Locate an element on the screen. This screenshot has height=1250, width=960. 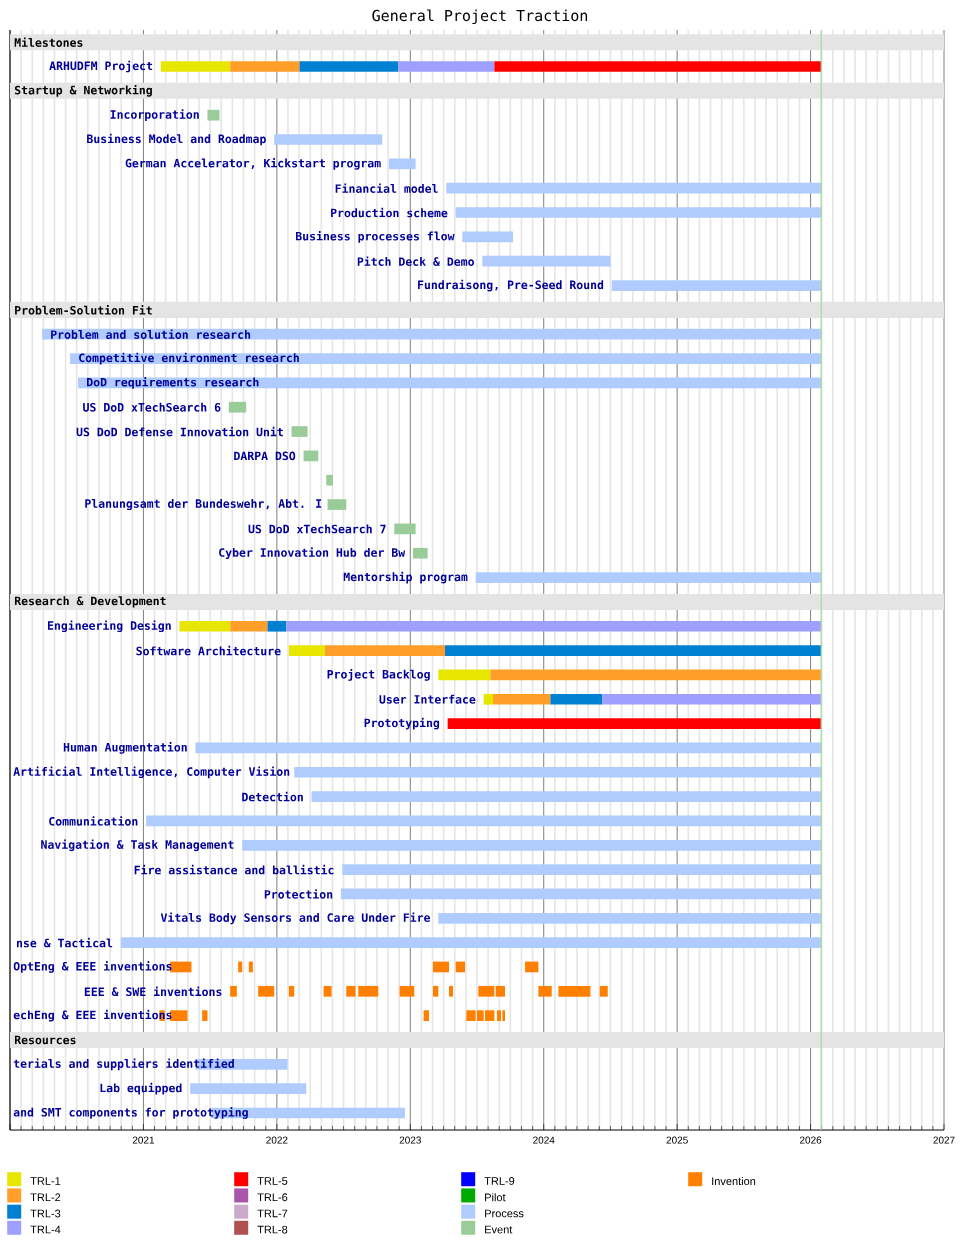
y-tick-label: Resources is located at coordinates (45, 1040).